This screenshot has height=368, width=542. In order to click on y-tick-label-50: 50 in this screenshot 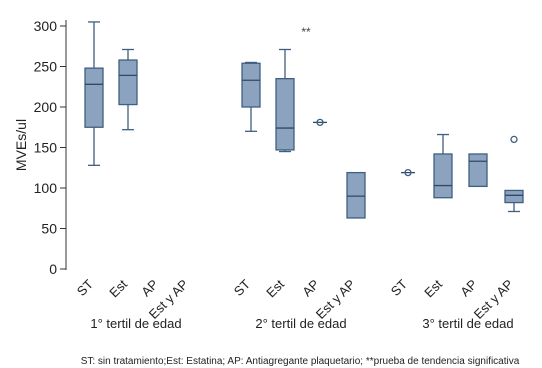, I will do `click(49, 229)`.